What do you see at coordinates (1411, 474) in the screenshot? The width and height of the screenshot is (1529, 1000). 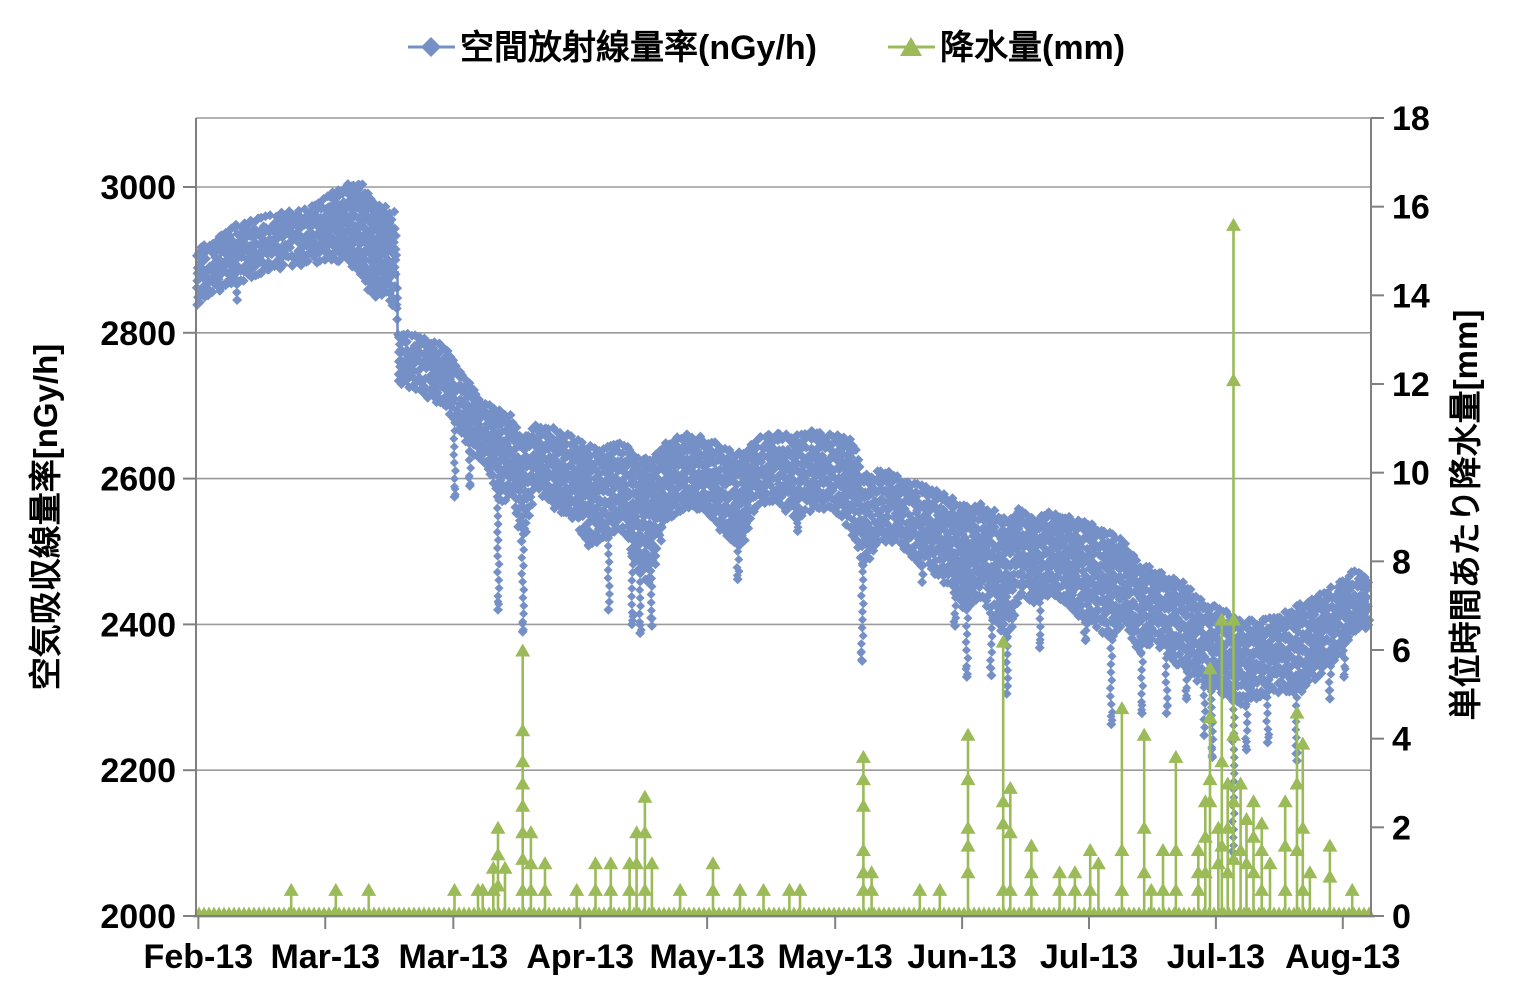 I see `y-right-tick-label: 10` at bounding box center [1411, 474].